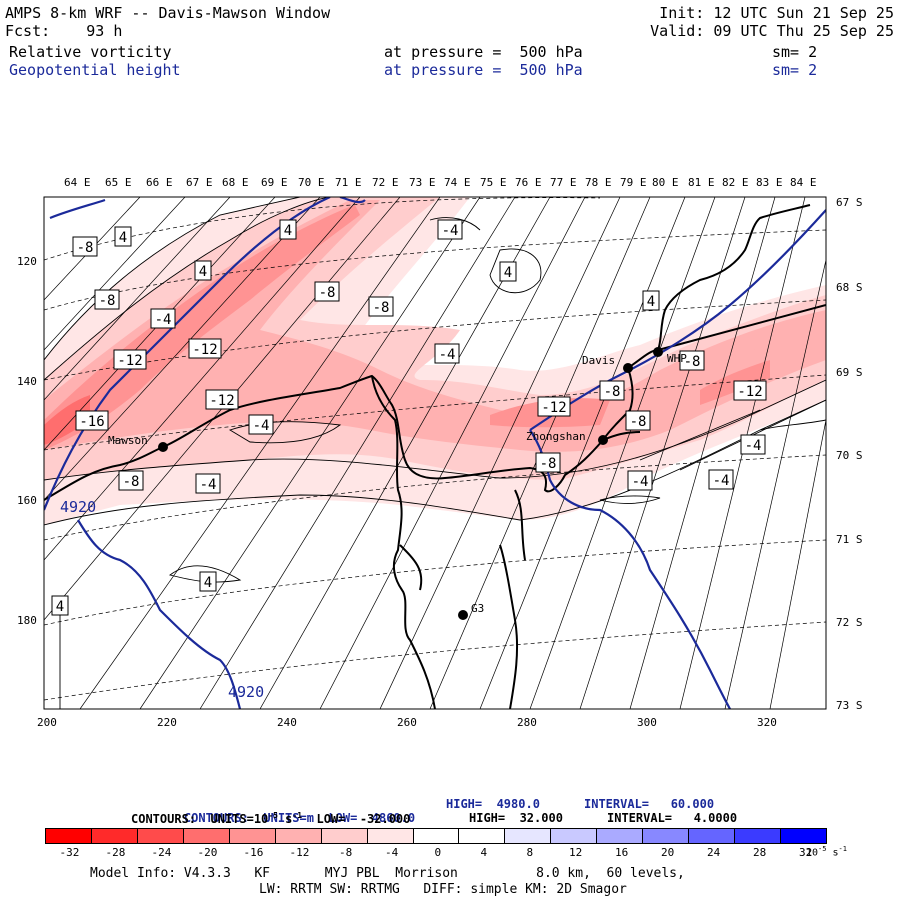  Describe the element at coordinates (253, 852) in the screenshot. I see `colorbar-label: -16` at that location.